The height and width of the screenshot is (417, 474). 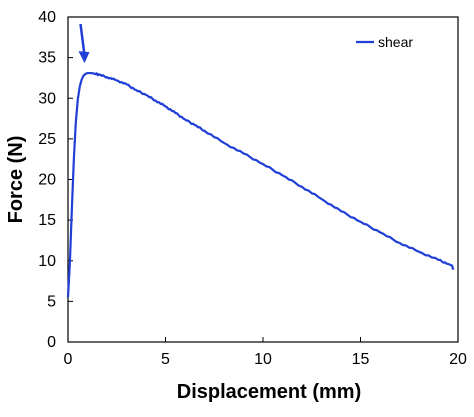 I want to click on x-tick-label: 10, so click(x=263, y=359).